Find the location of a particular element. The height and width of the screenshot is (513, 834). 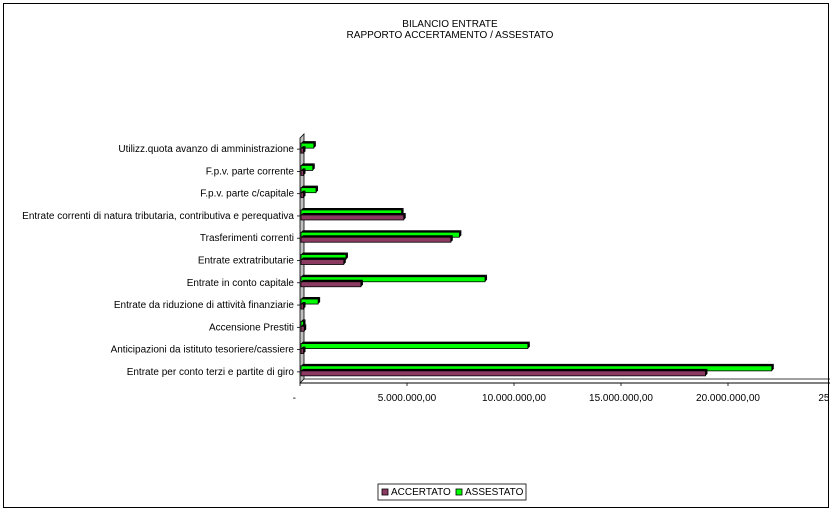

x-tick-label: - is located at coordinates (294, 398).